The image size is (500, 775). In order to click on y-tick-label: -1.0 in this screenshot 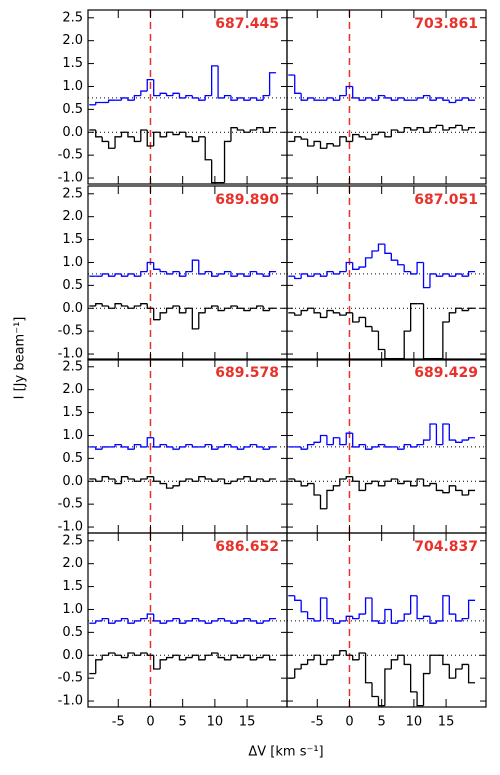, I will do `click(70, 701)`.